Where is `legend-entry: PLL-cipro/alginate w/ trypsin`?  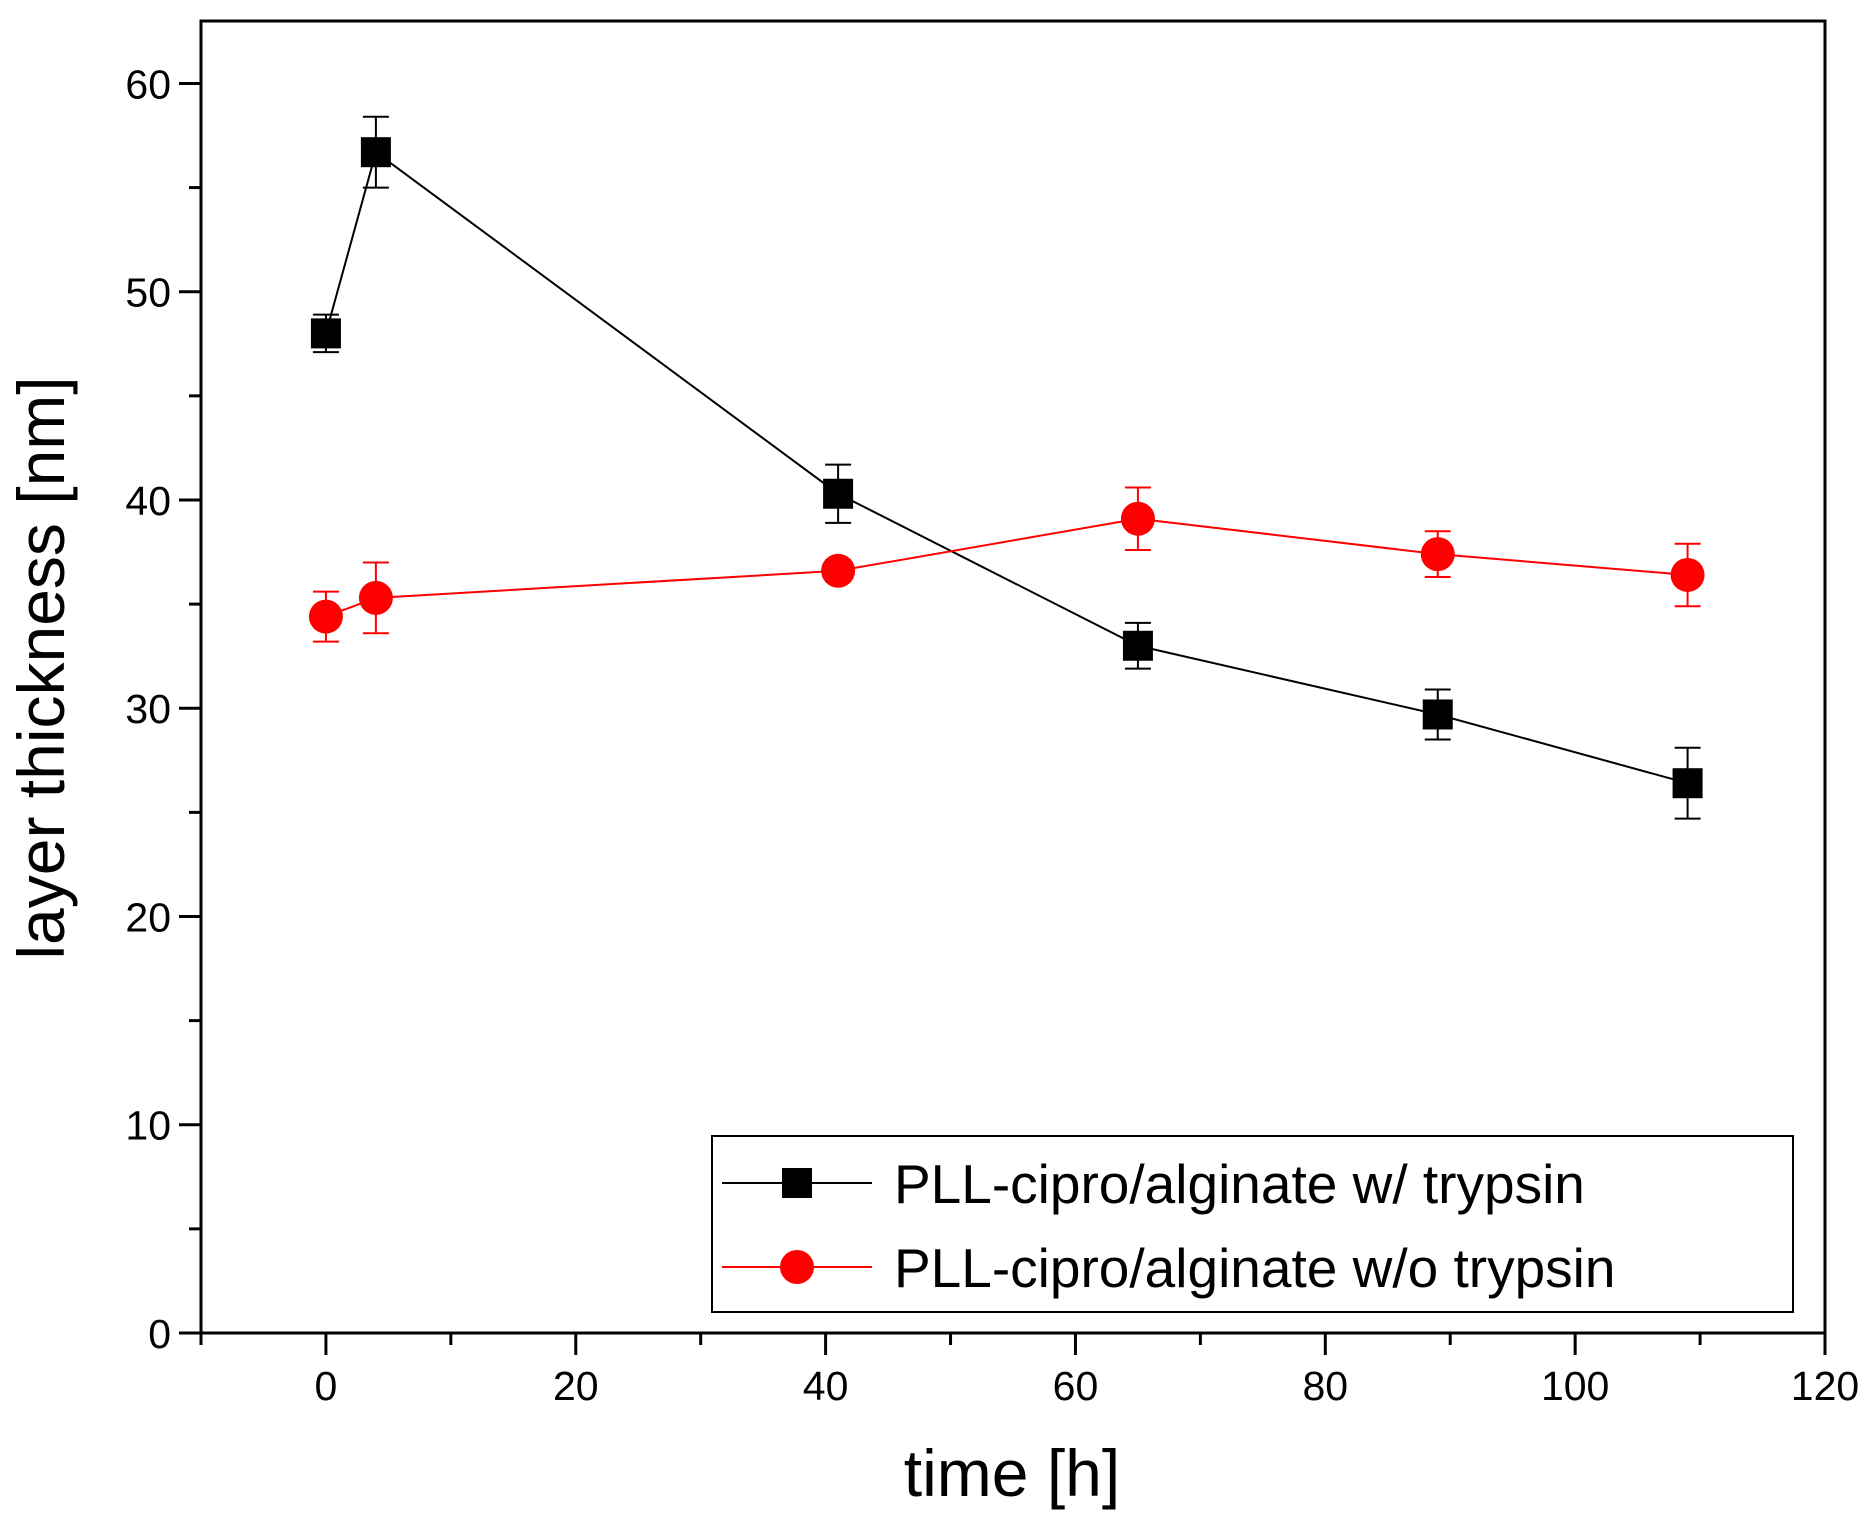 legend-entry: PLL-cipro/alginate w/ trypsin is located at coordinates (1153, 1184).